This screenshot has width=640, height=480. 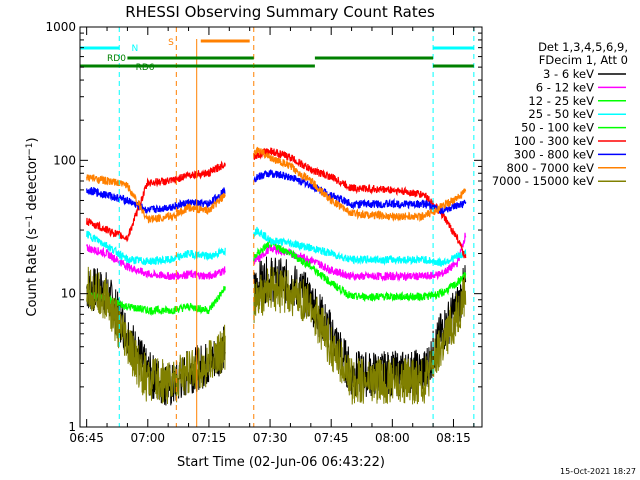 I want to click on y-tick-label: 100, so click(x=64, y=160).